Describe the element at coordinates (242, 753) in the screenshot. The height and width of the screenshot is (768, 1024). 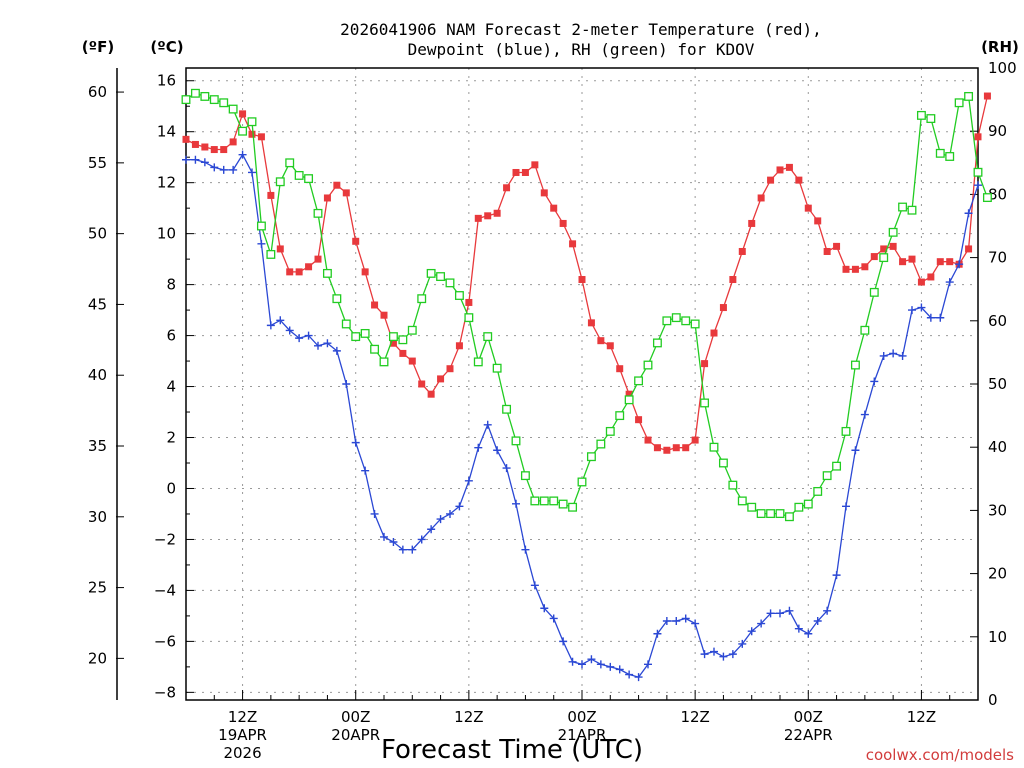
I see `x-tick-label-year: 2026` at that location.